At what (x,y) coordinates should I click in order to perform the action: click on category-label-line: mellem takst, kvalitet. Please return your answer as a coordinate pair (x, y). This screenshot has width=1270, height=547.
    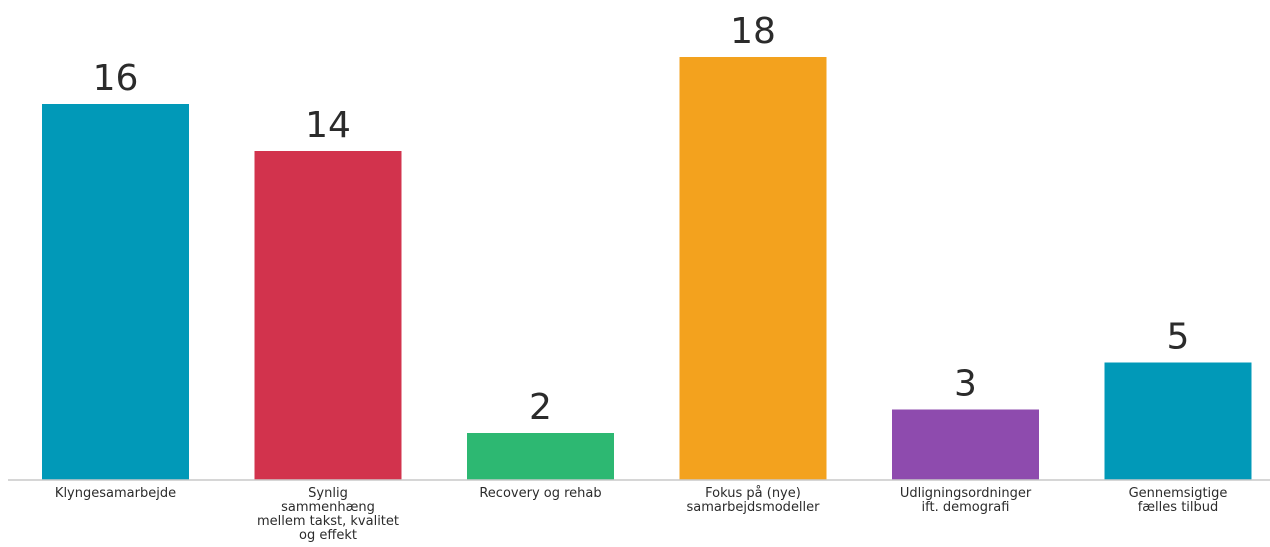
    Looking at the image, I should click on (328, 521).